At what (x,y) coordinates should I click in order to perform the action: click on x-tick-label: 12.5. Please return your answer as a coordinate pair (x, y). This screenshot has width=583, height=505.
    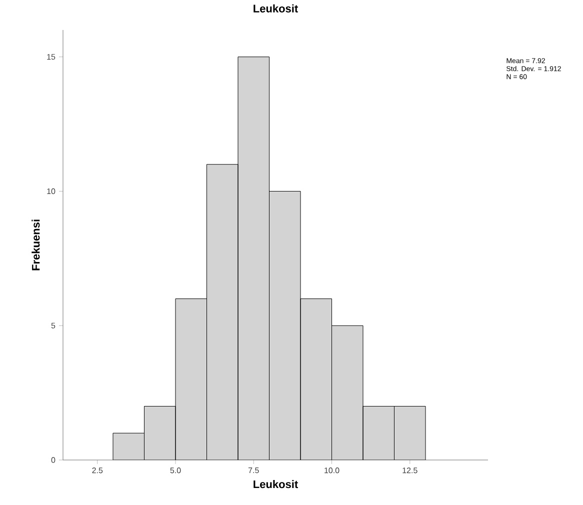
    Looking at the image, I should click on (410, 471).